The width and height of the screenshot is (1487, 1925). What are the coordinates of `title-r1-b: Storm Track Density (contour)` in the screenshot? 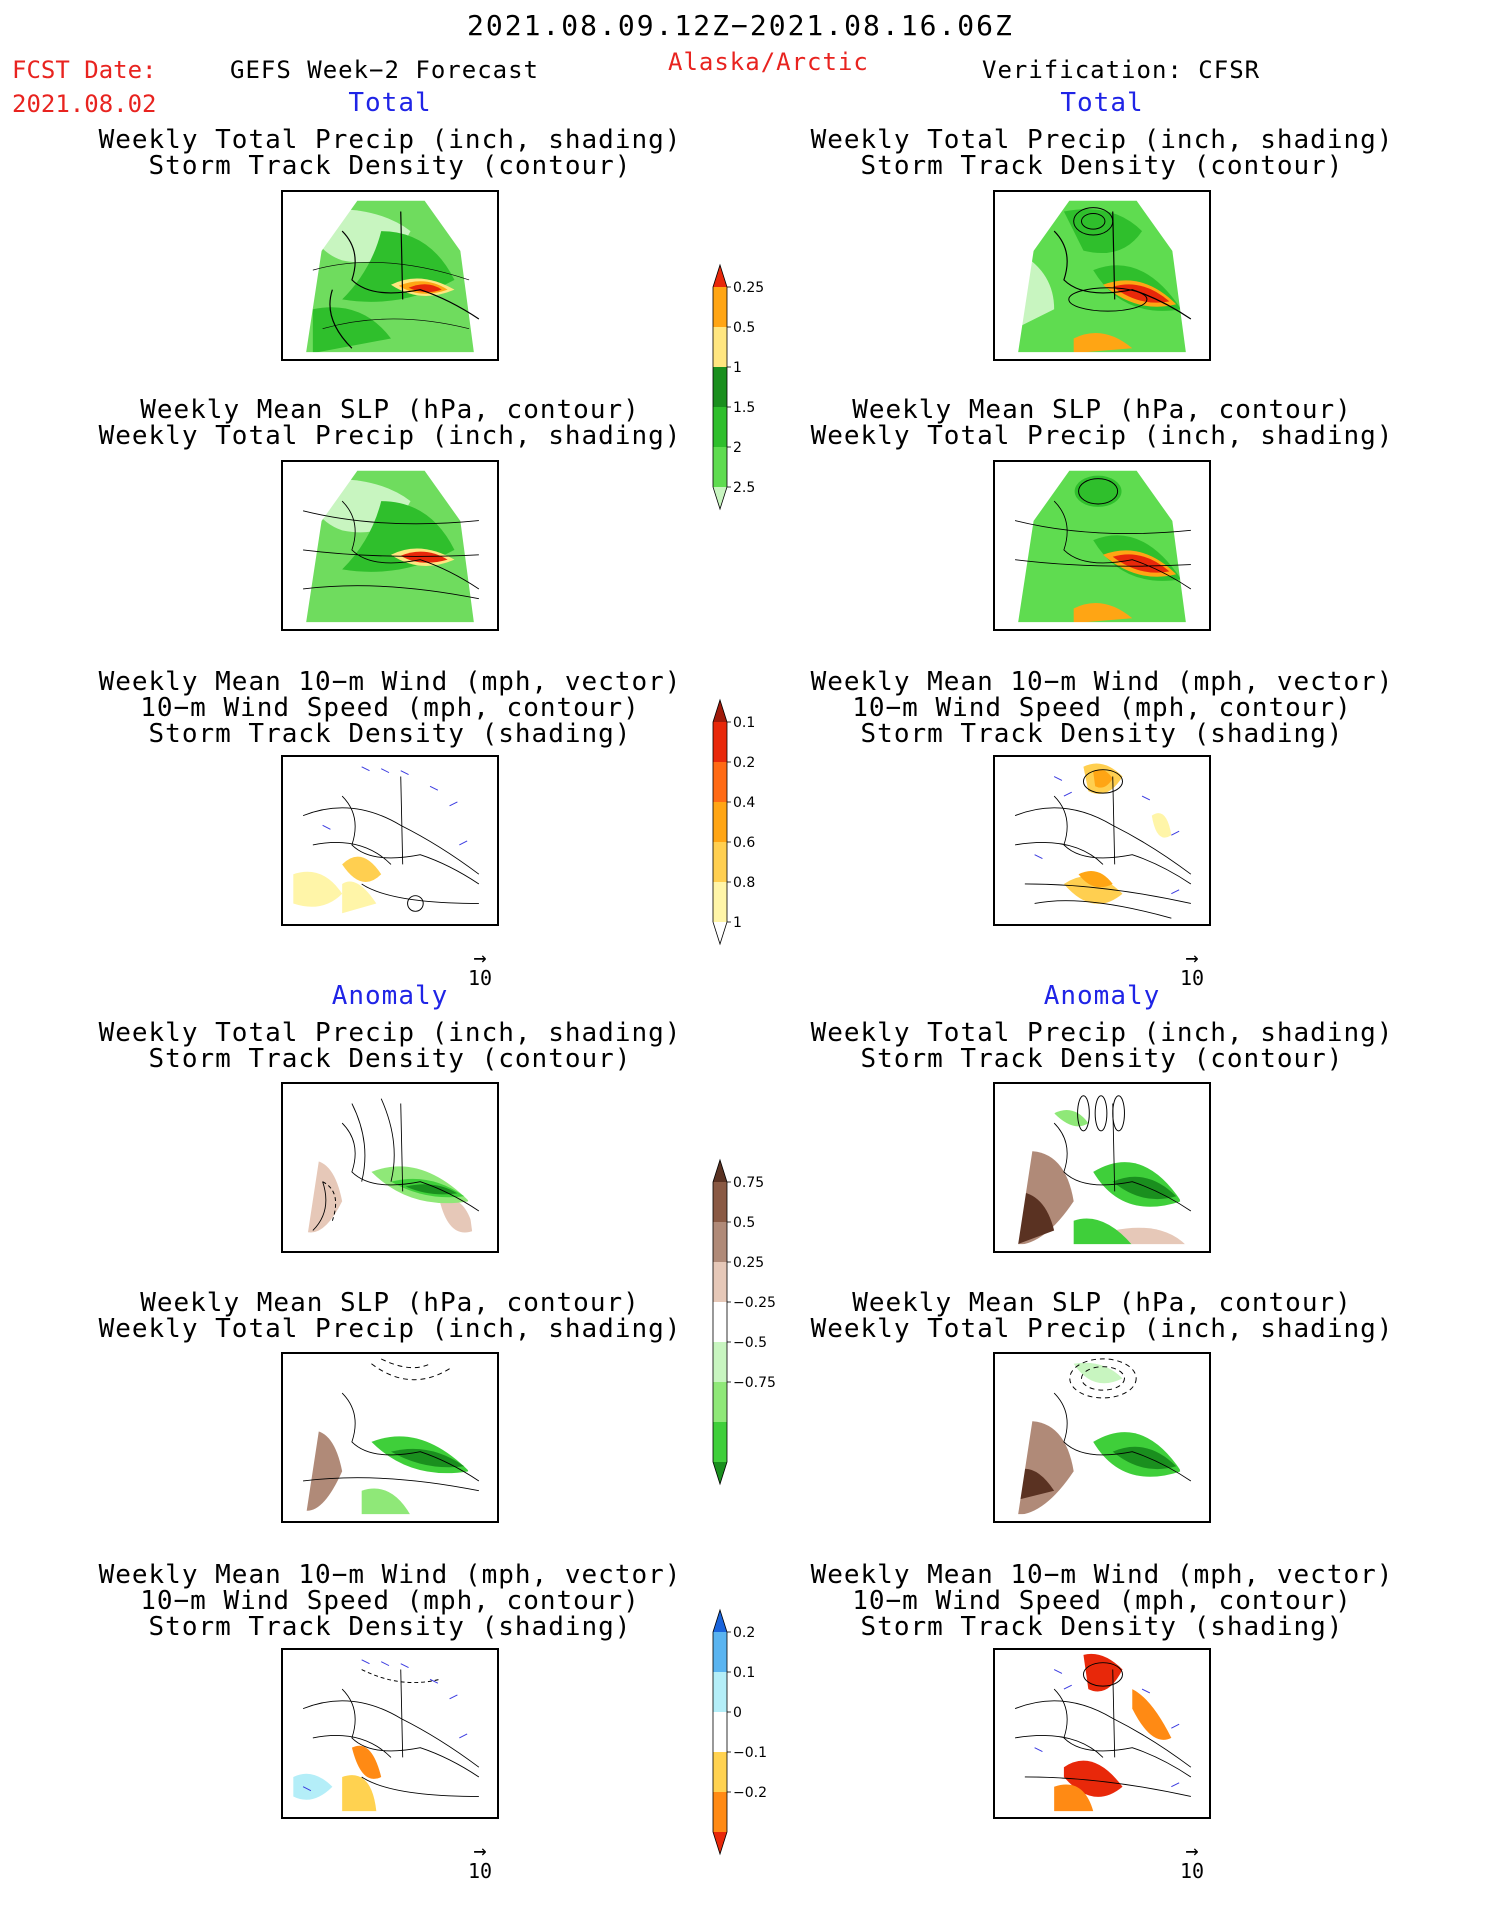 It's located at (1102, 166).